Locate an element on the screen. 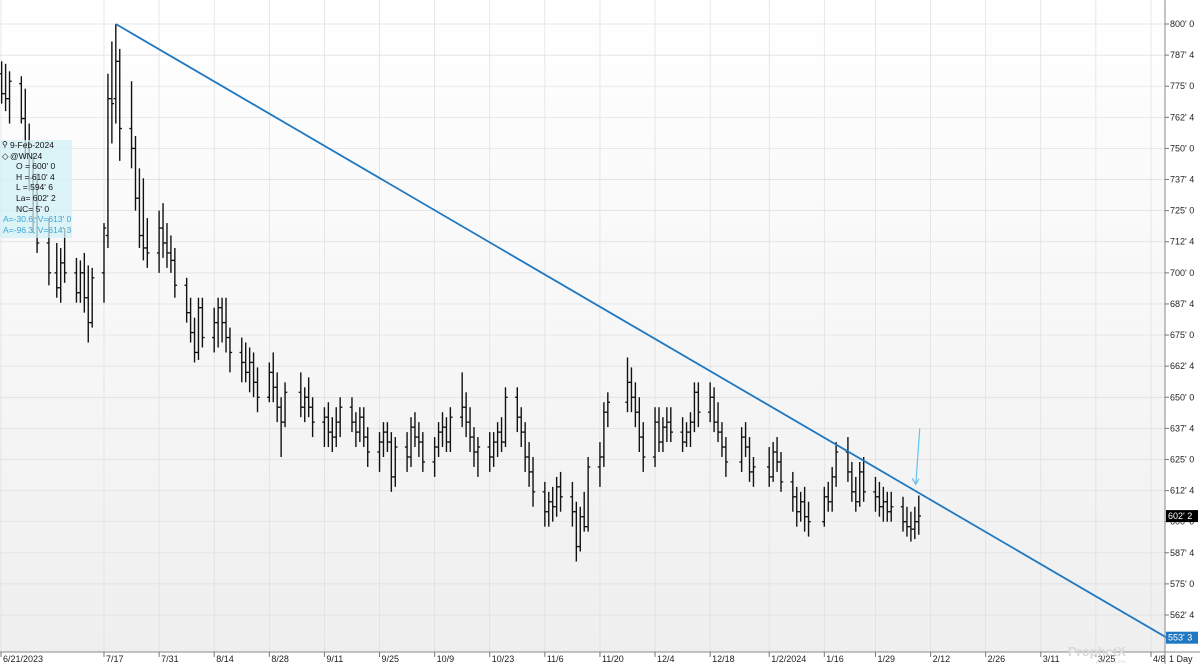 The width and height of the screenshot is (1200, 664). tooltip-net-change: NC= 5' 0 is located at coordinates (33, 208).